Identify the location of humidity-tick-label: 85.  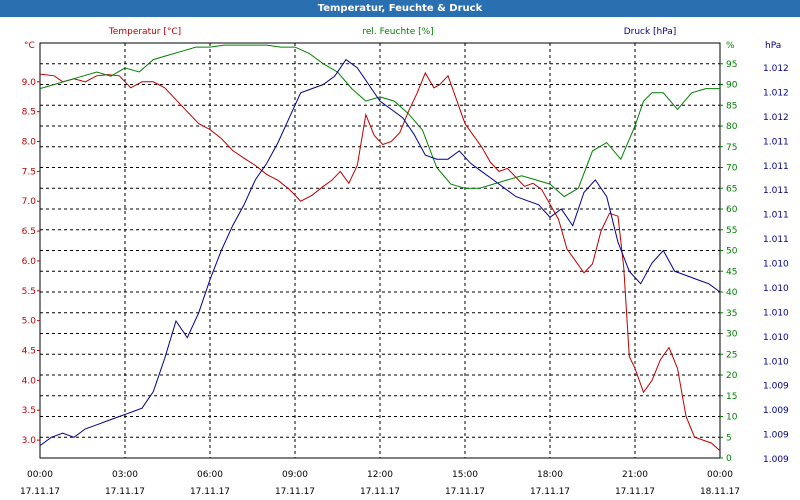
(731, 106).